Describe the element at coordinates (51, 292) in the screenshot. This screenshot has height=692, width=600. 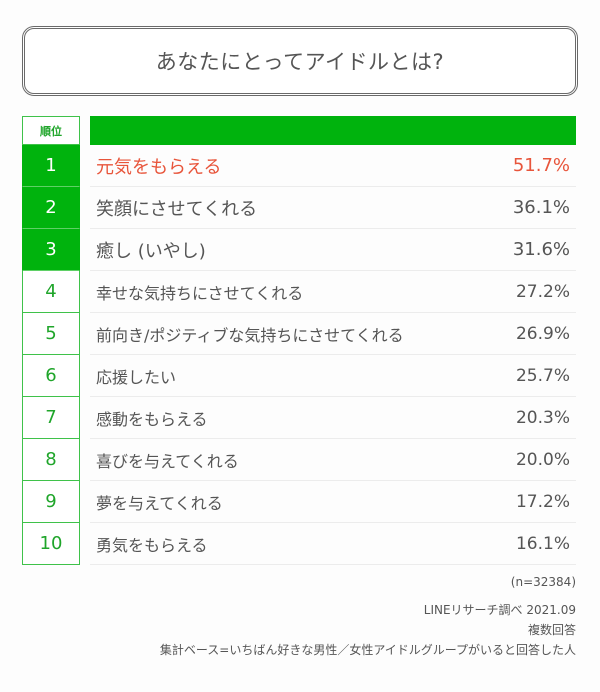
I see `rank-cell: 4` at that location.